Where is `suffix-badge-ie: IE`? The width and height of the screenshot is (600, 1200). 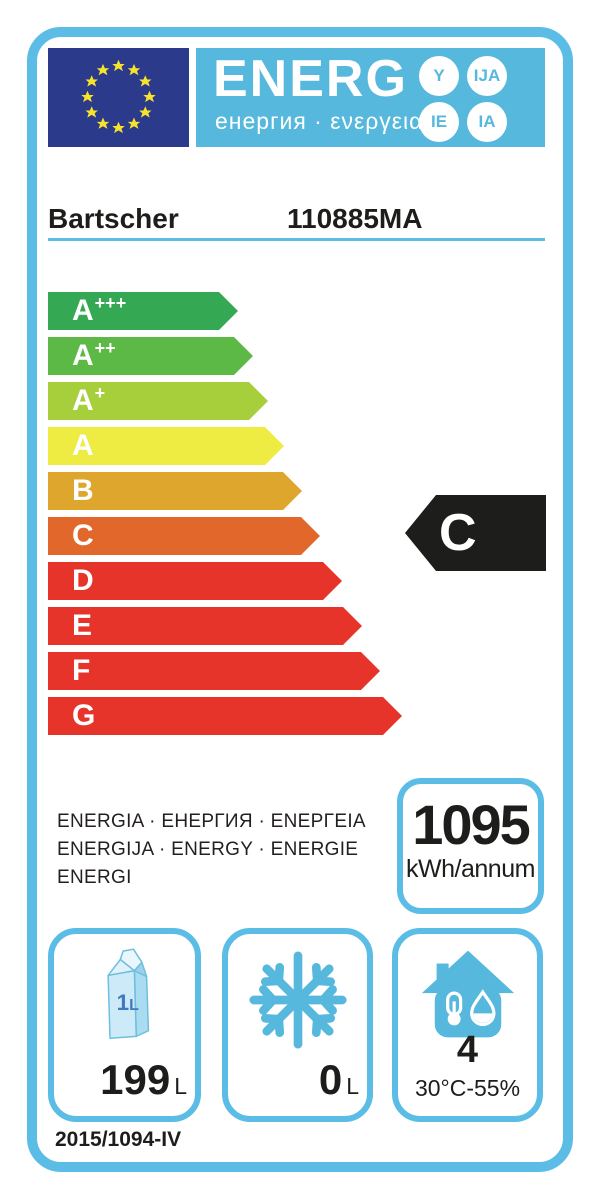 suffix-badge-ie: IE is located at coordinates (439, 122).